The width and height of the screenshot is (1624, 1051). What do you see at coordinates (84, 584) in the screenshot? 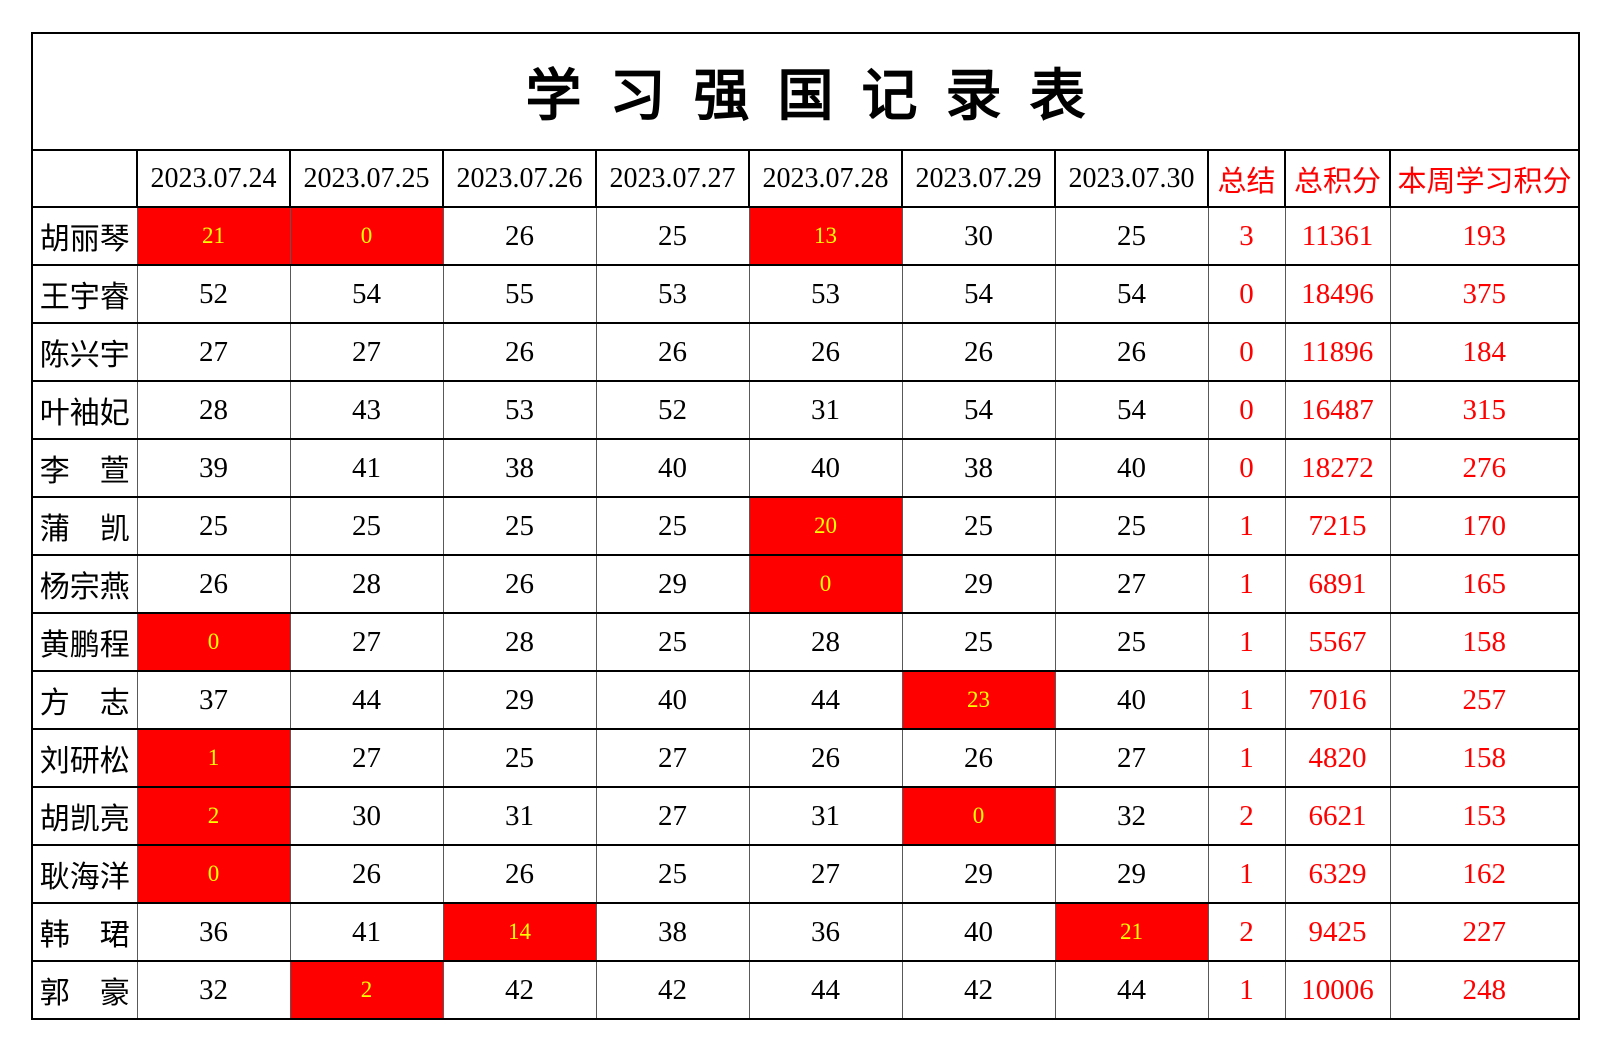
I see `student-name: 杨宗燕` at bounding box center [84, 584].